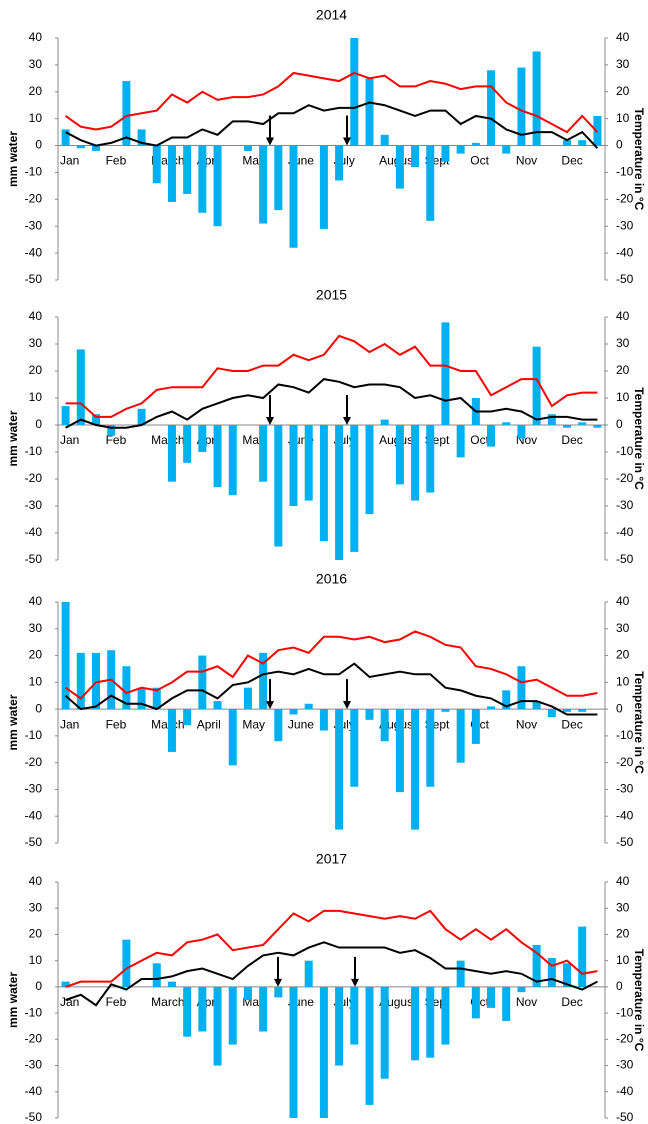 This screenshot has width=648, height=1124. I want to click on y-axis-label: mm water, so click(13, 438).